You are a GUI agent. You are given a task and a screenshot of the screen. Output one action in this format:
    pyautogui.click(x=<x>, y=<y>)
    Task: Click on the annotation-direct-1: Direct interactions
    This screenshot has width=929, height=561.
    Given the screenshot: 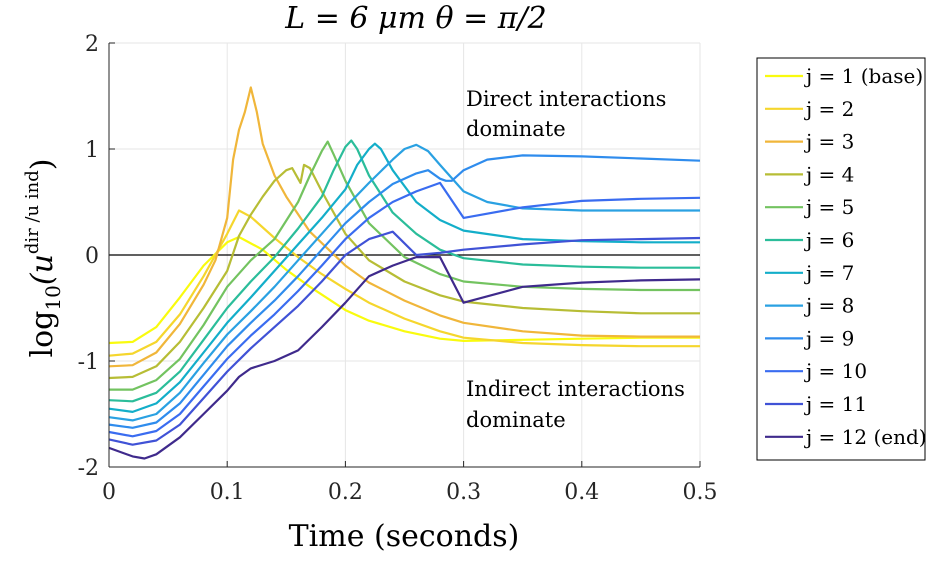 What is the action you would take?
    pyautogui.click(x=566, y=99)
    